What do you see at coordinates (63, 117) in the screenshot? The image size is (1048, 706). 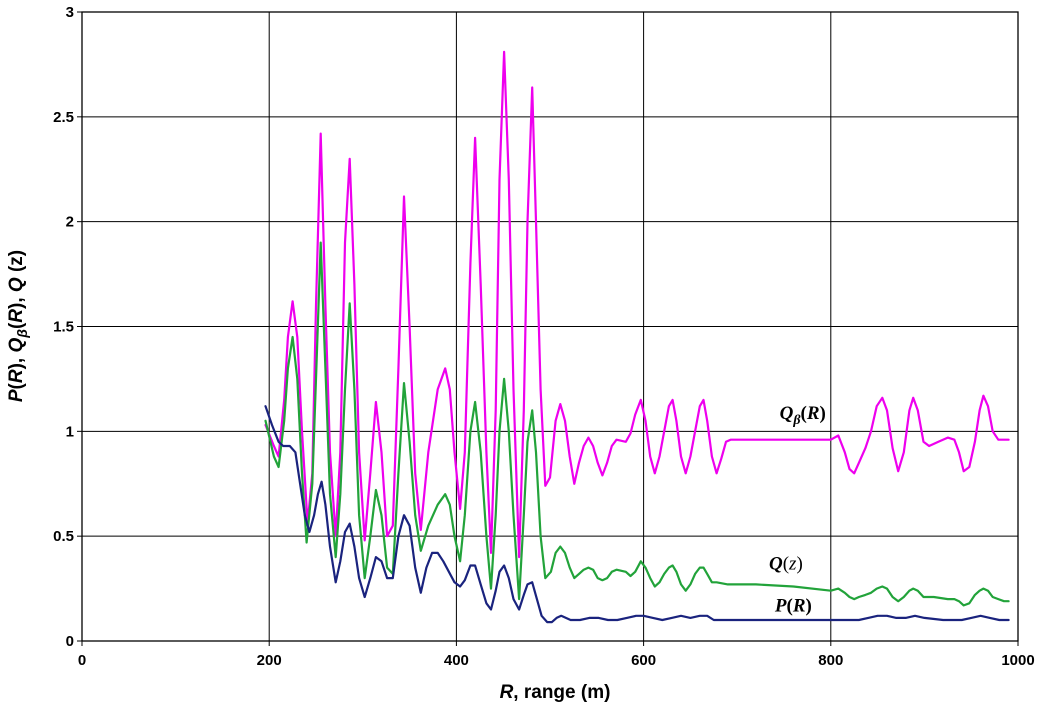 I see `y-tick-label: 2.5` at bounding box center [63, 117].